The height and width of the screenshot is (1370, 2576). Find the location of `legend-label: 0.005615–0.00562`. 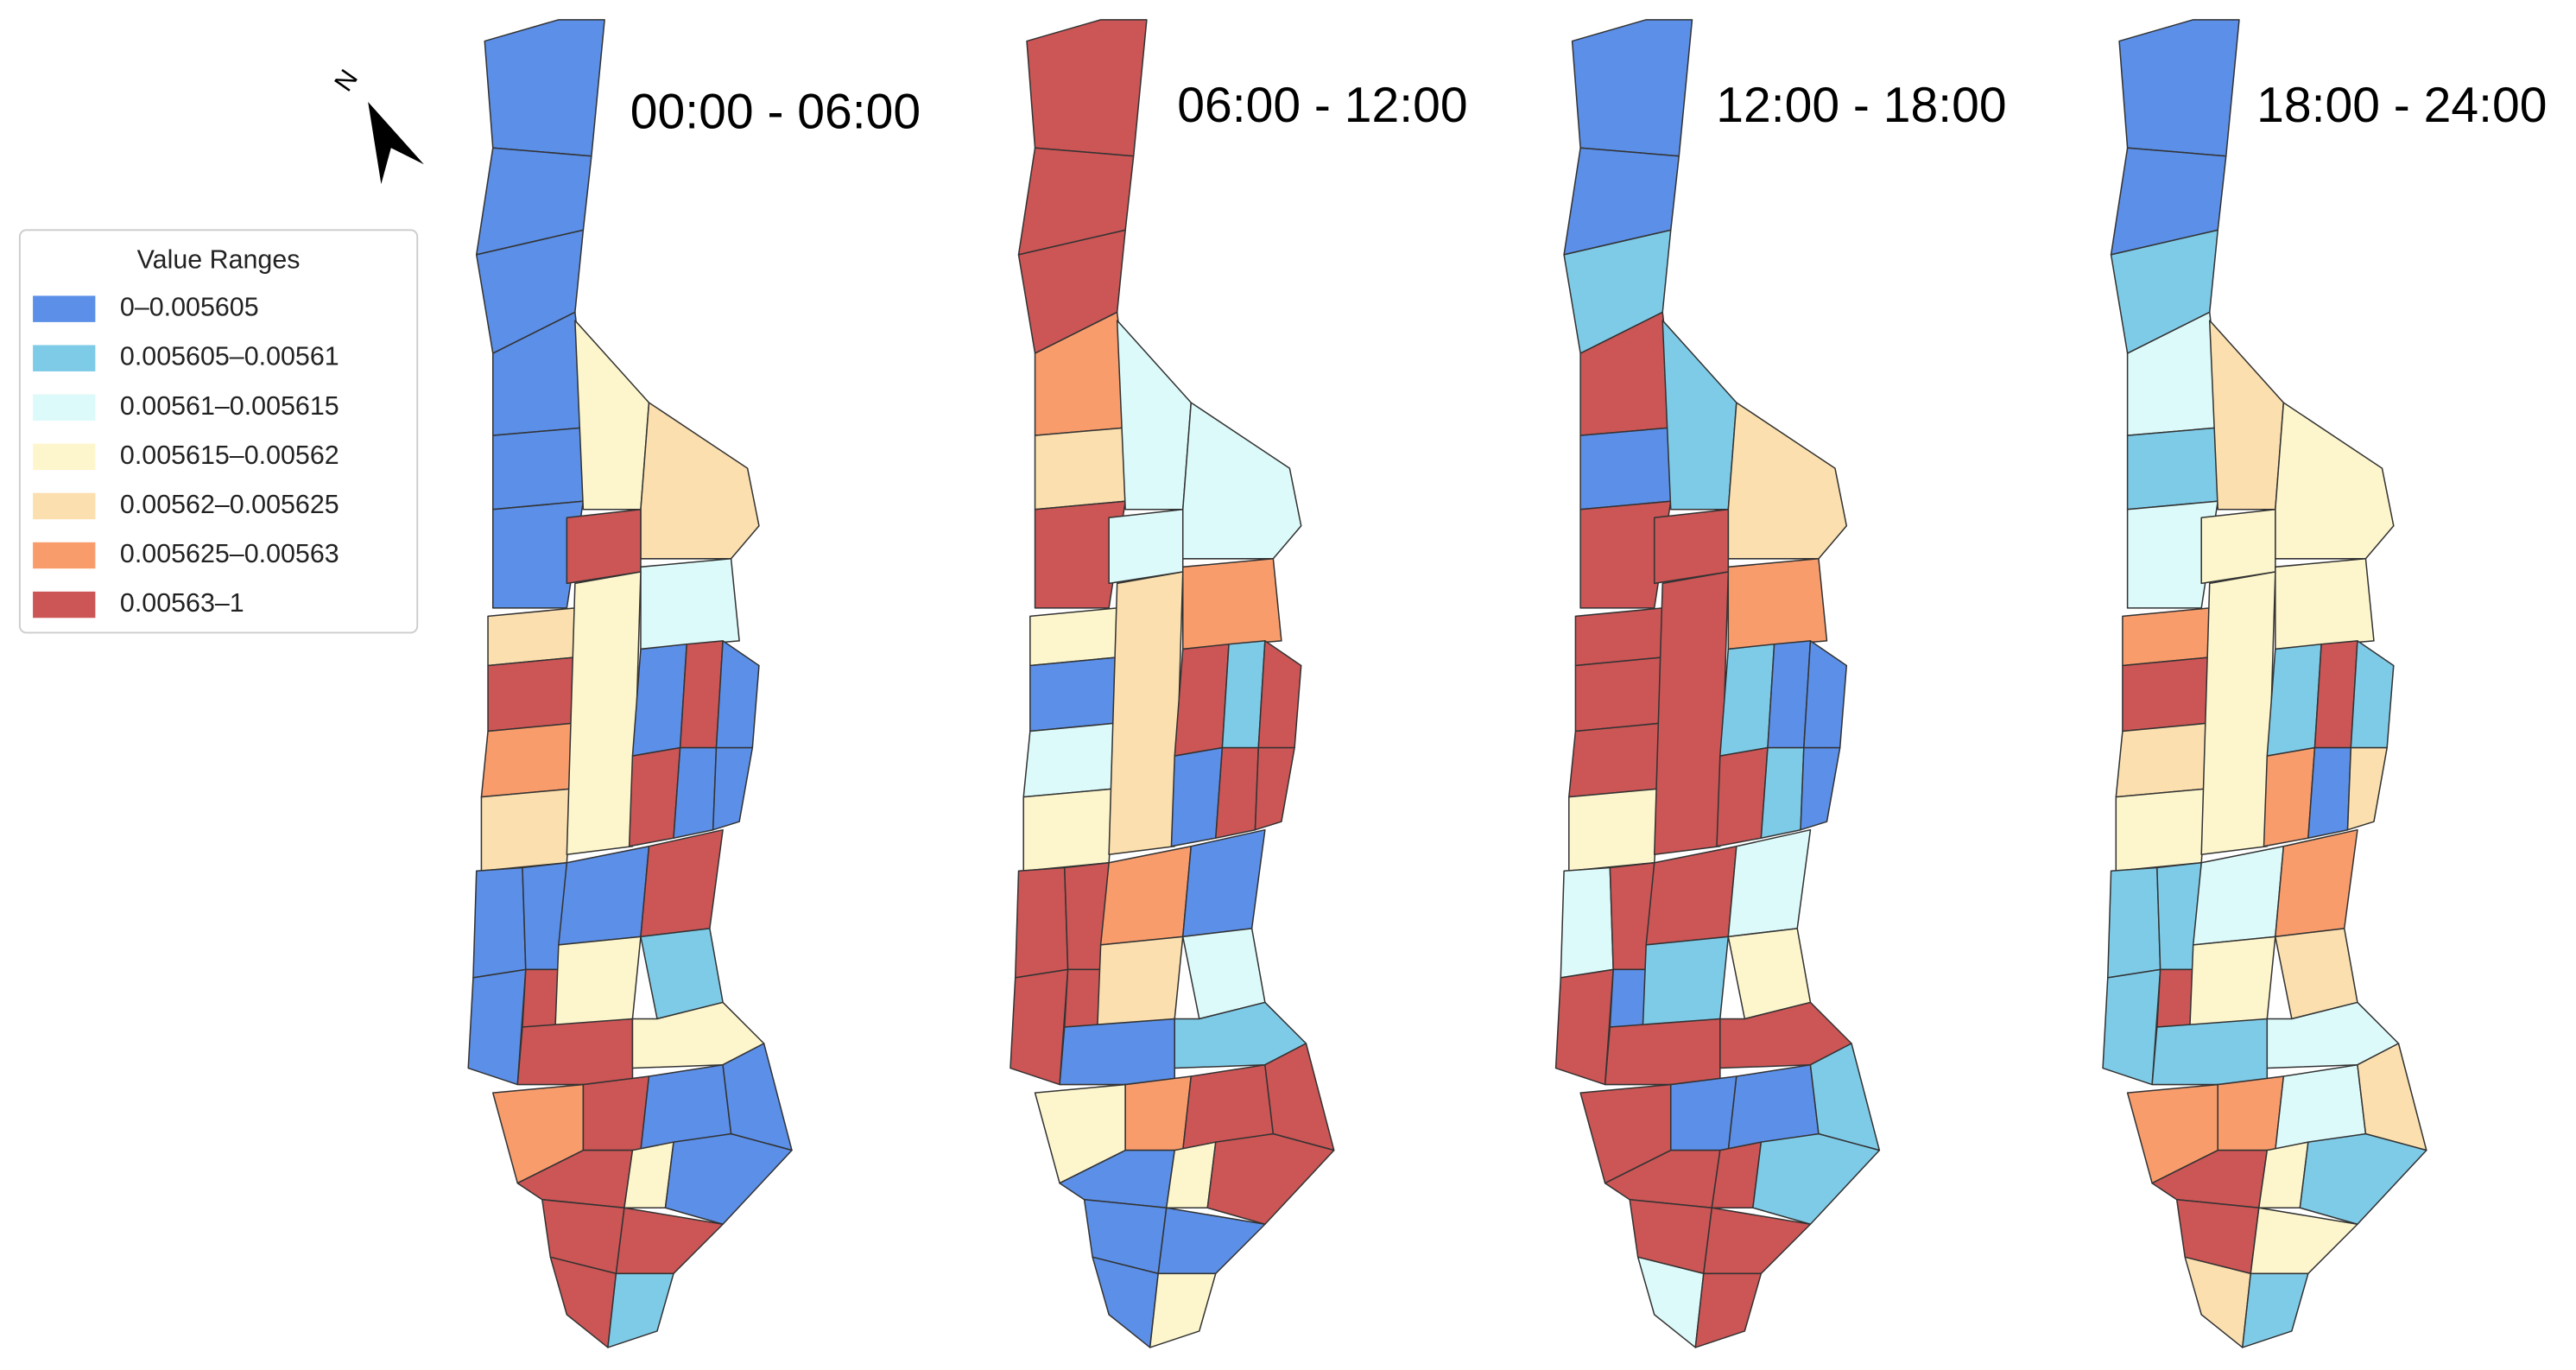

legend-label: 0.005615–0.00562 is located at coordinates (229, 455).